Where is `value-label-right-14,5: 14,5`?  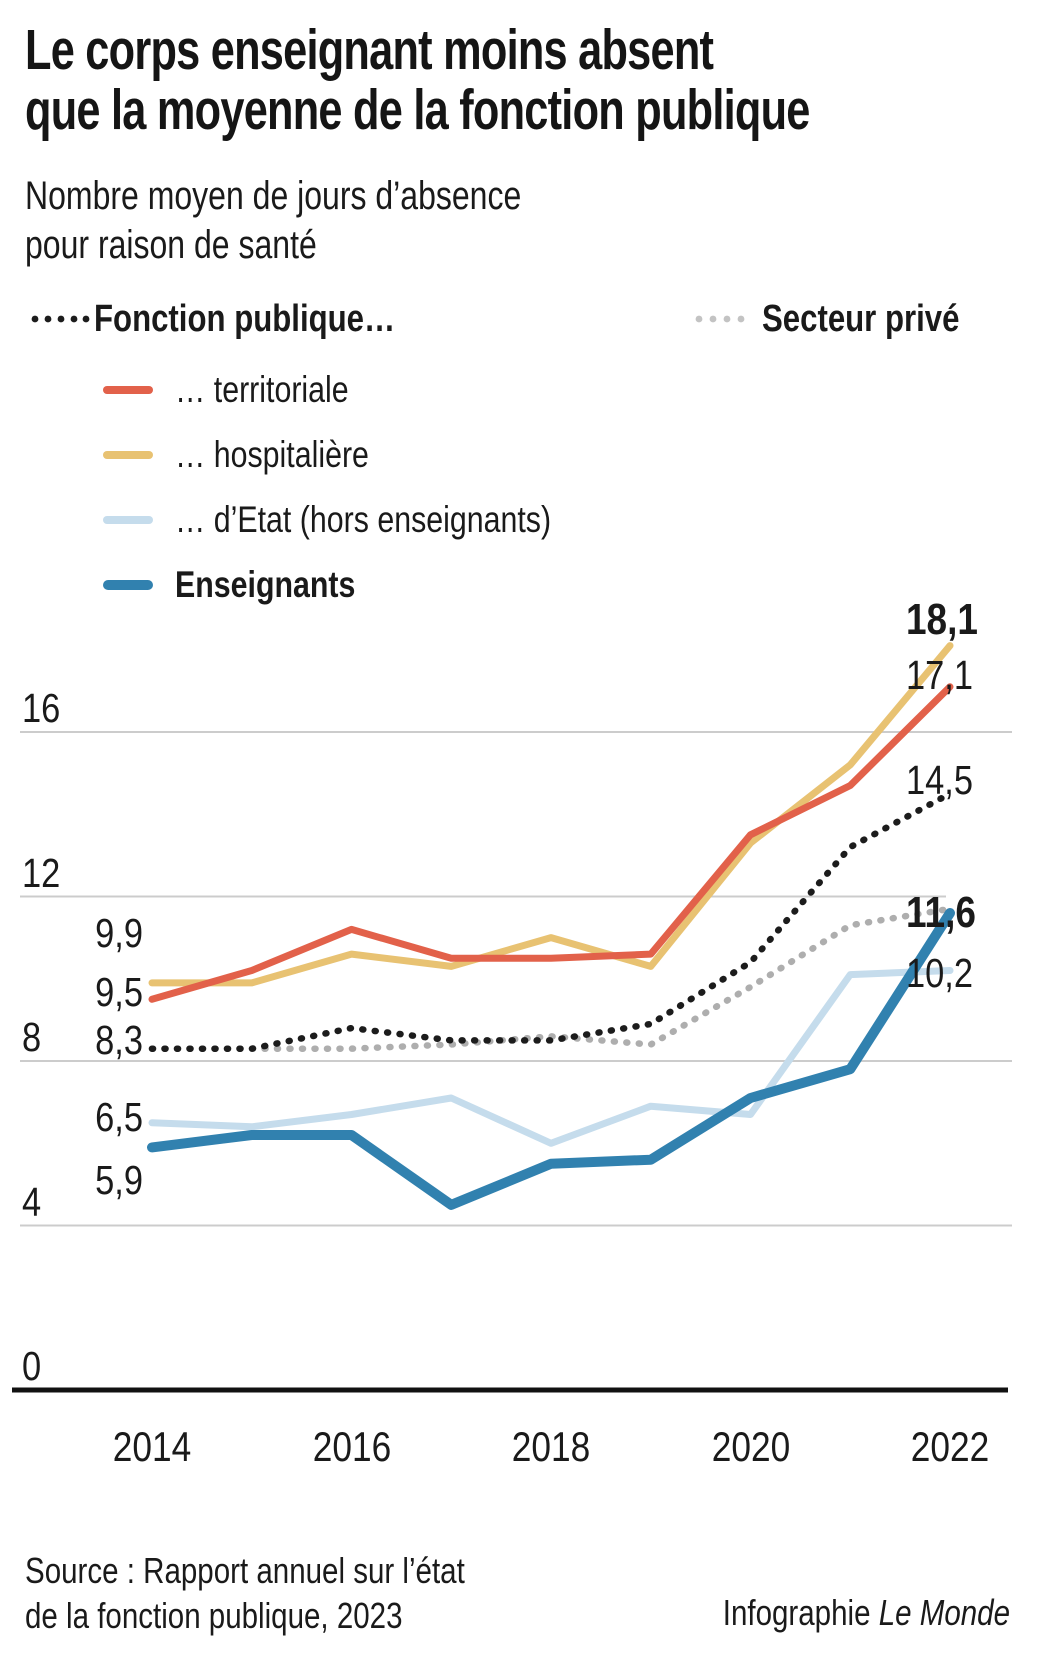
value-label-right-14,5: 14,5 is located at coordinates (940, 779).